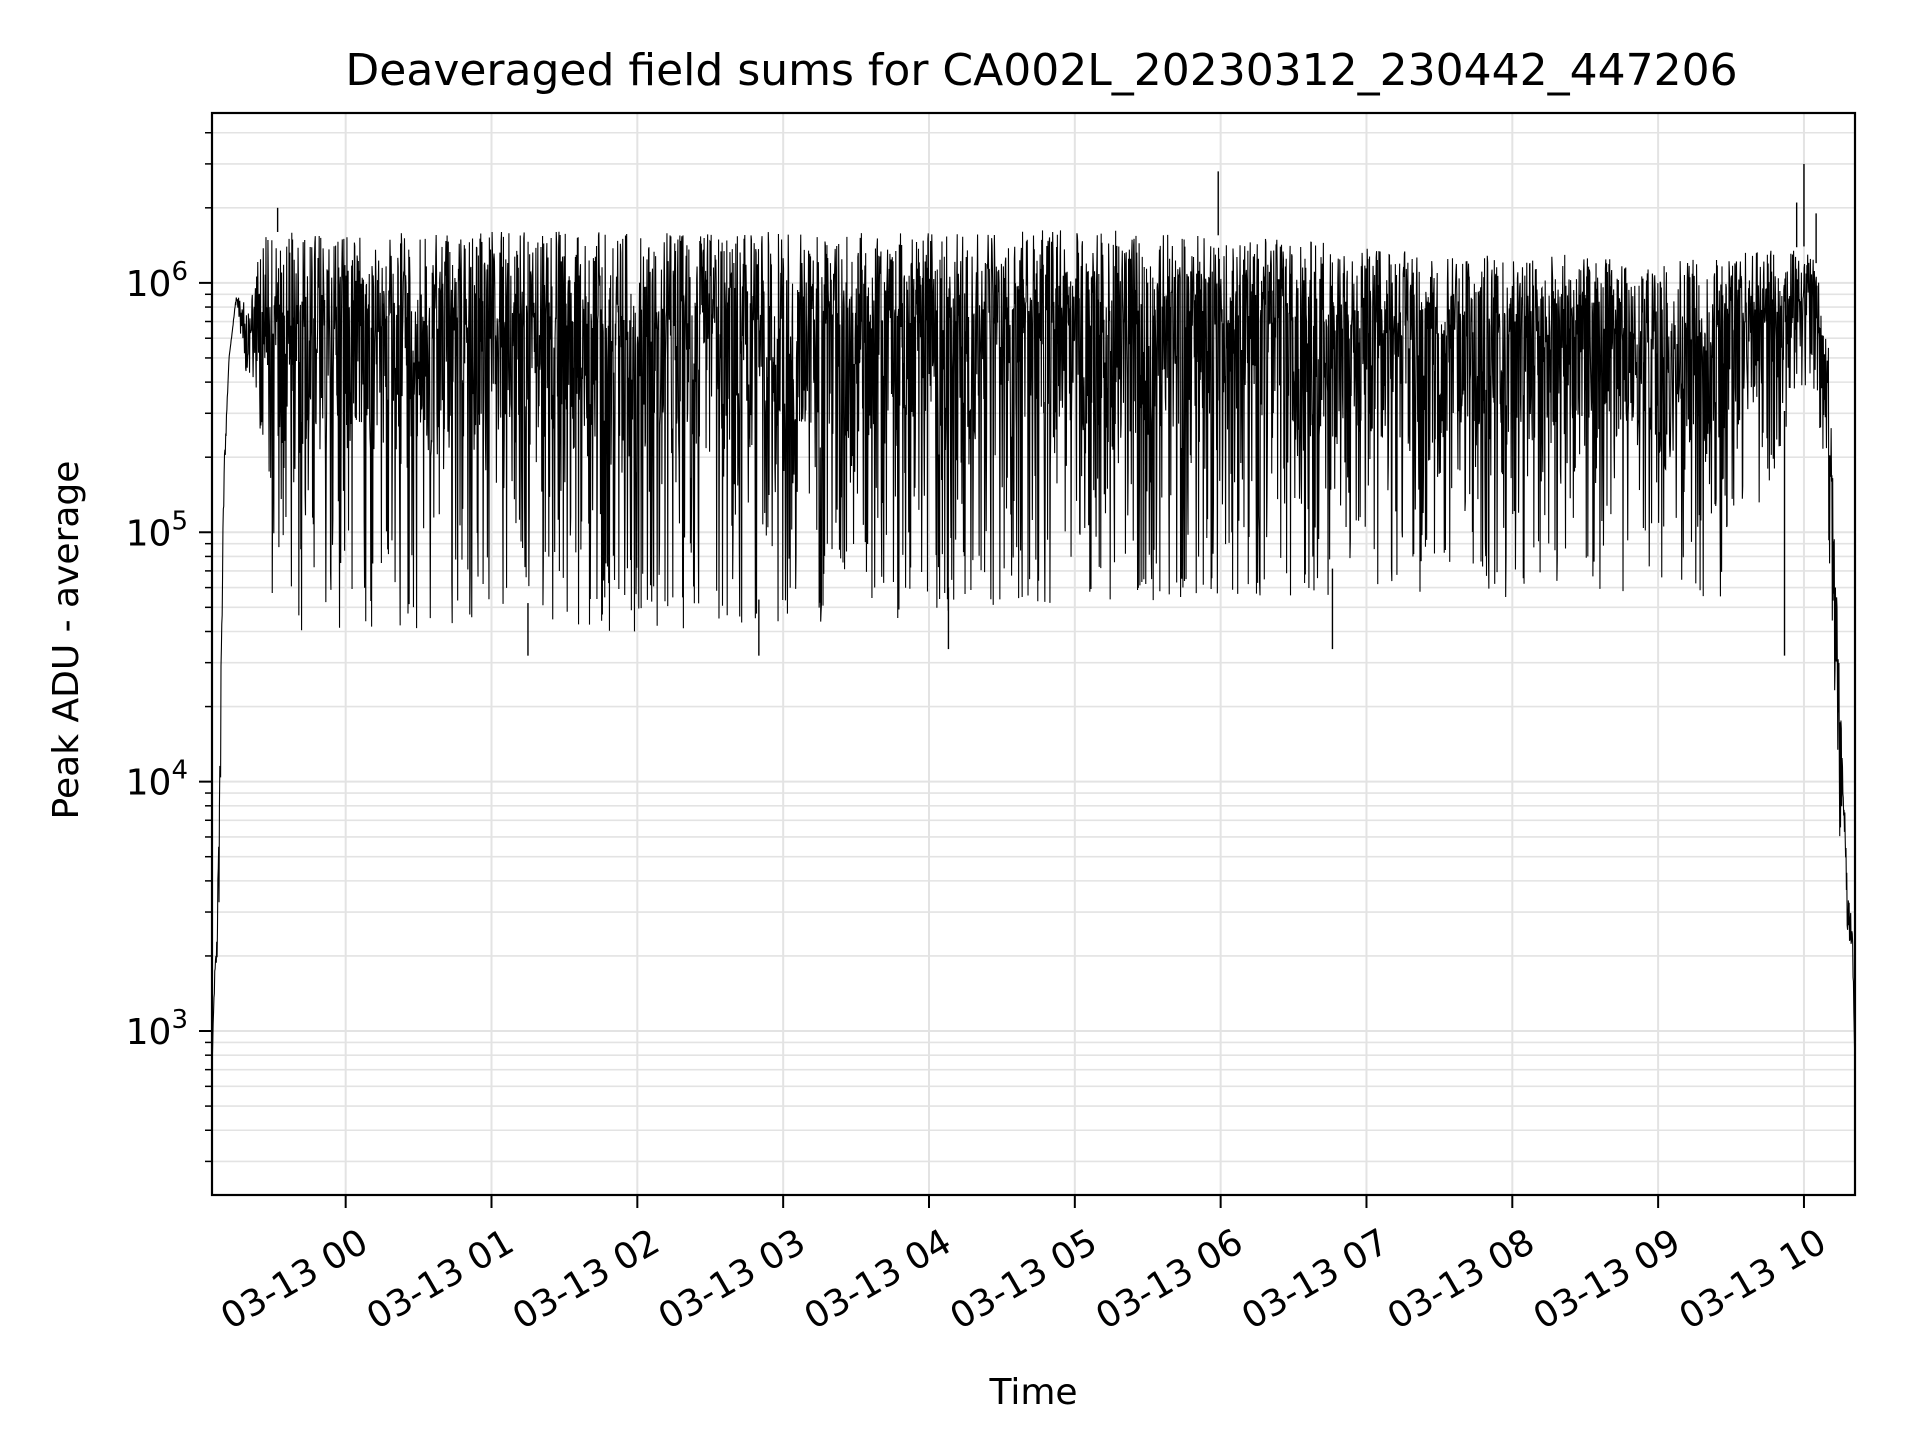  I want to click on y-tick-label: 10⁶, so click(157, 281).